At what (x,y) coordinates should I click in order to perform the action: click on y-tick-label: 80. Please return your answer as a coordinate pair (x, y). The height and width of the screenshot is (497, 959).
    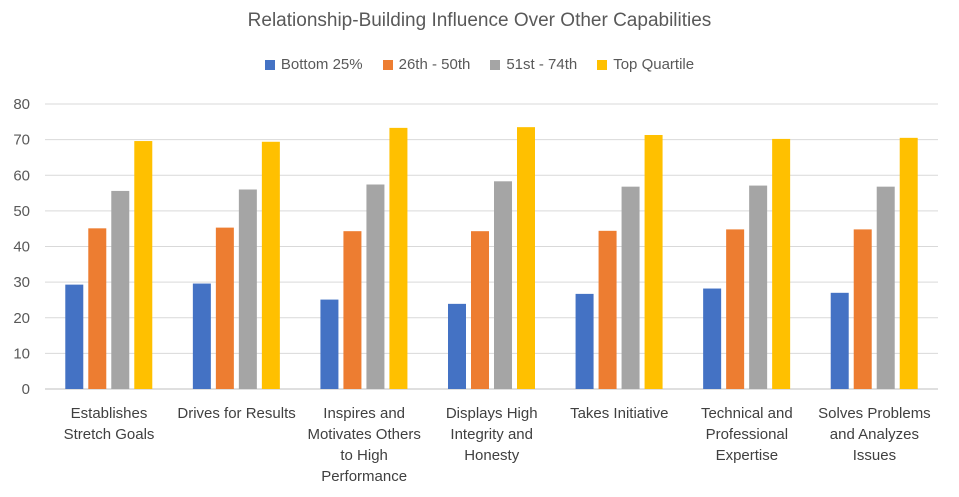
    Looking at the image, I should click on (21, 104).